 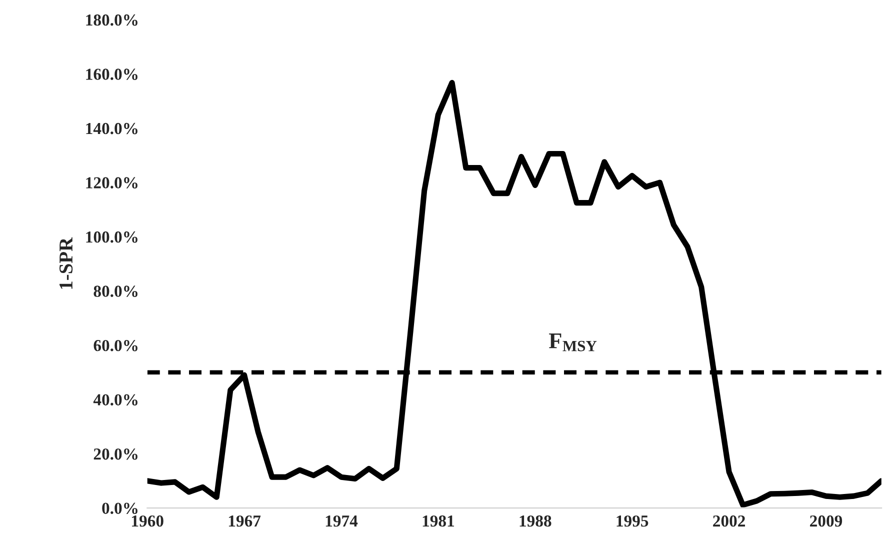 I want to click on x-tick-label: 1967, so click(x=244, y=521).